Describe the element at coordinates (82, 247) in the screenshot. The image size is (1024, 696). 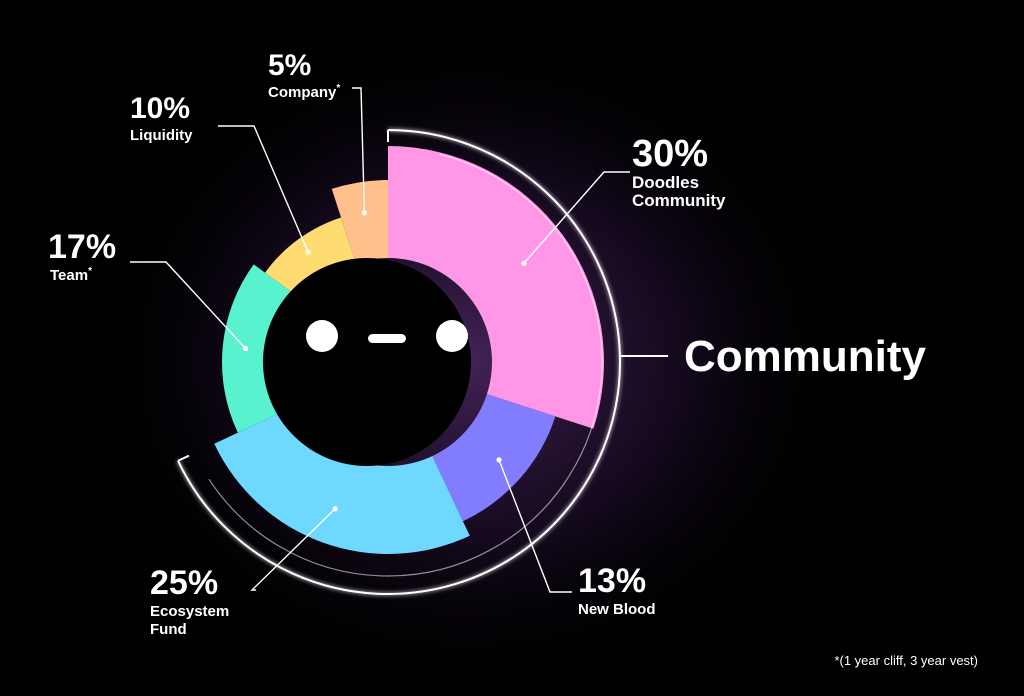
I see `slice-percent-label: 17%` at that location.